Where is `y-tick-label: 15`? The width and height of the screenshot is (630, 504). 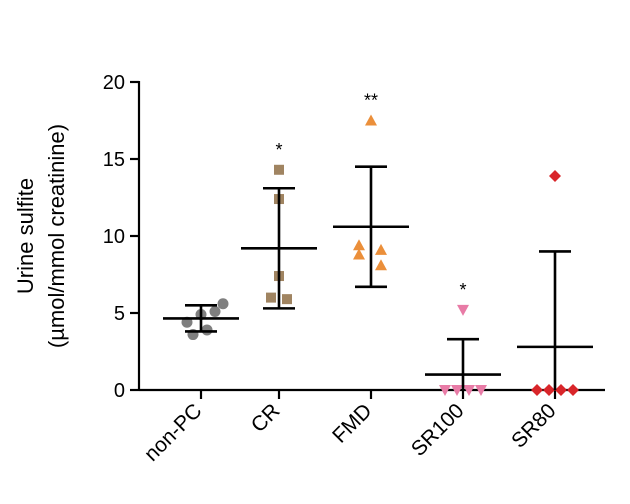
y-tick-label: 15 is located at coordinates (114, 160).